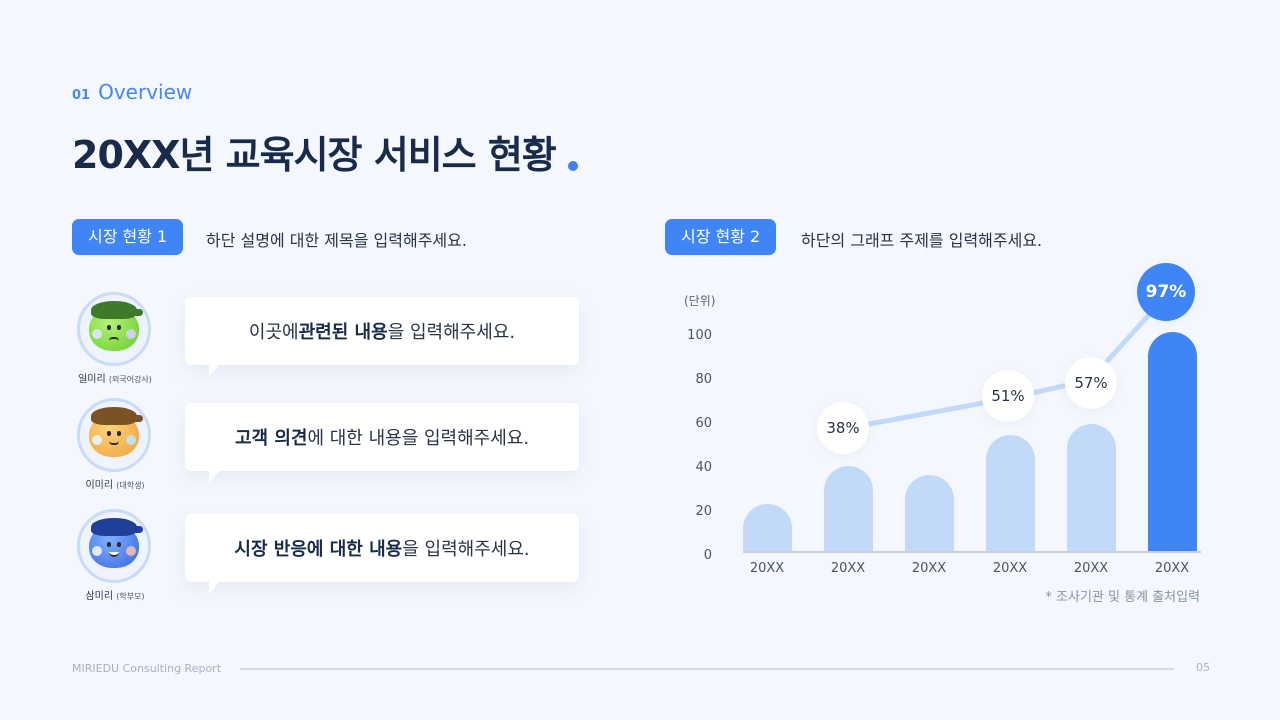 The image size is (1280, 720). Describe the element at coordinates (116, 326) in the screenshot. I see `green-character-icon` at that location.